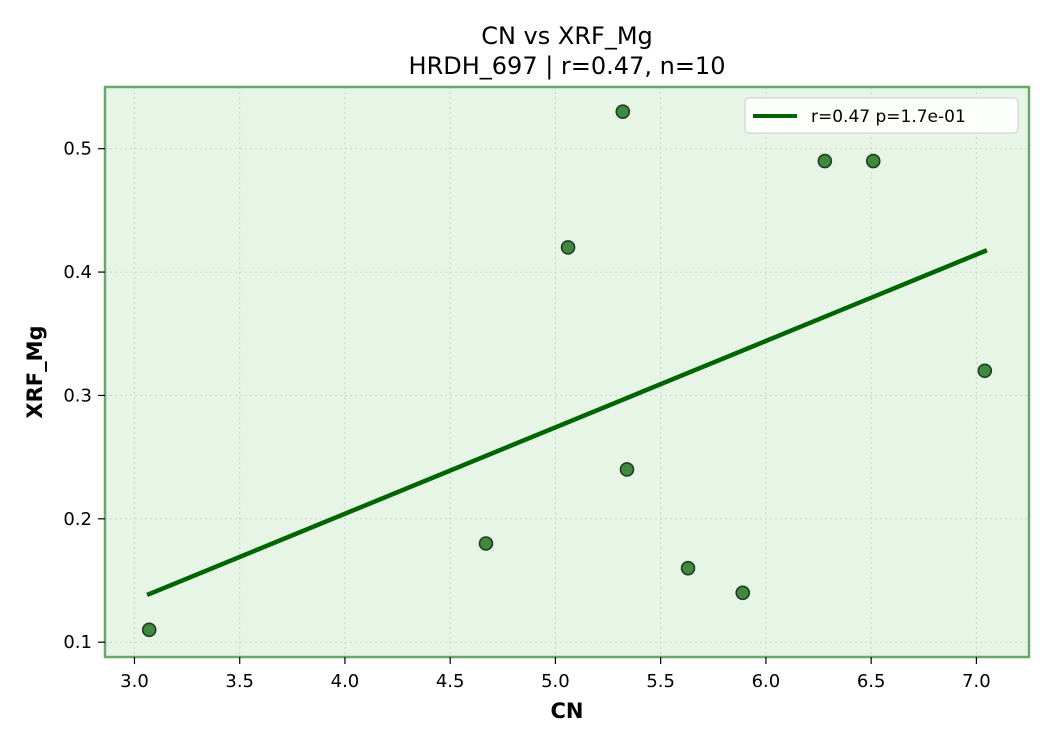 This screenshot has width=1050, height=750. I want to click on x-tick-label: 6.0, so click(766, 681).